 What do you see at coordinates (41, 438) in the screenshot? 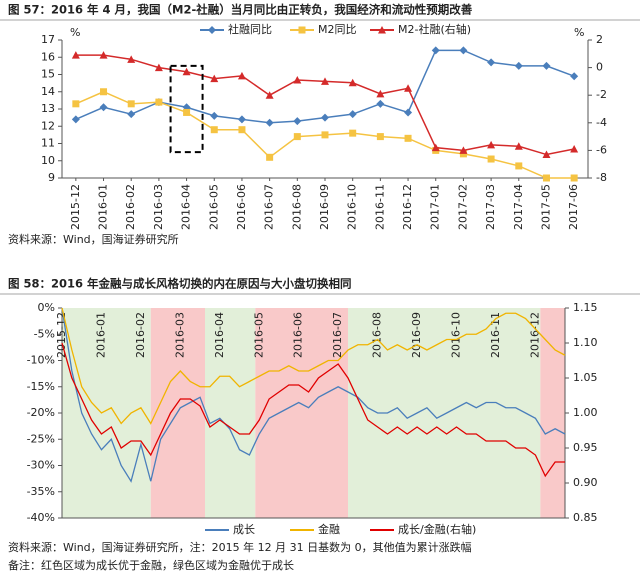
I see `y-tick-label: -25%` at bounding box center [41, 438].